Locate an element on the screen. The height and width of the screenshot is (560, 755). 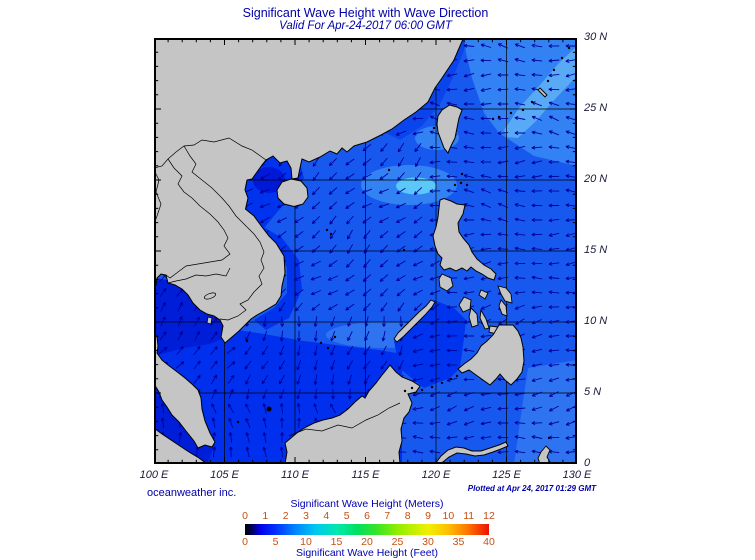
border-vietnam-laos-cambodia is located at coordinates (224, 233).